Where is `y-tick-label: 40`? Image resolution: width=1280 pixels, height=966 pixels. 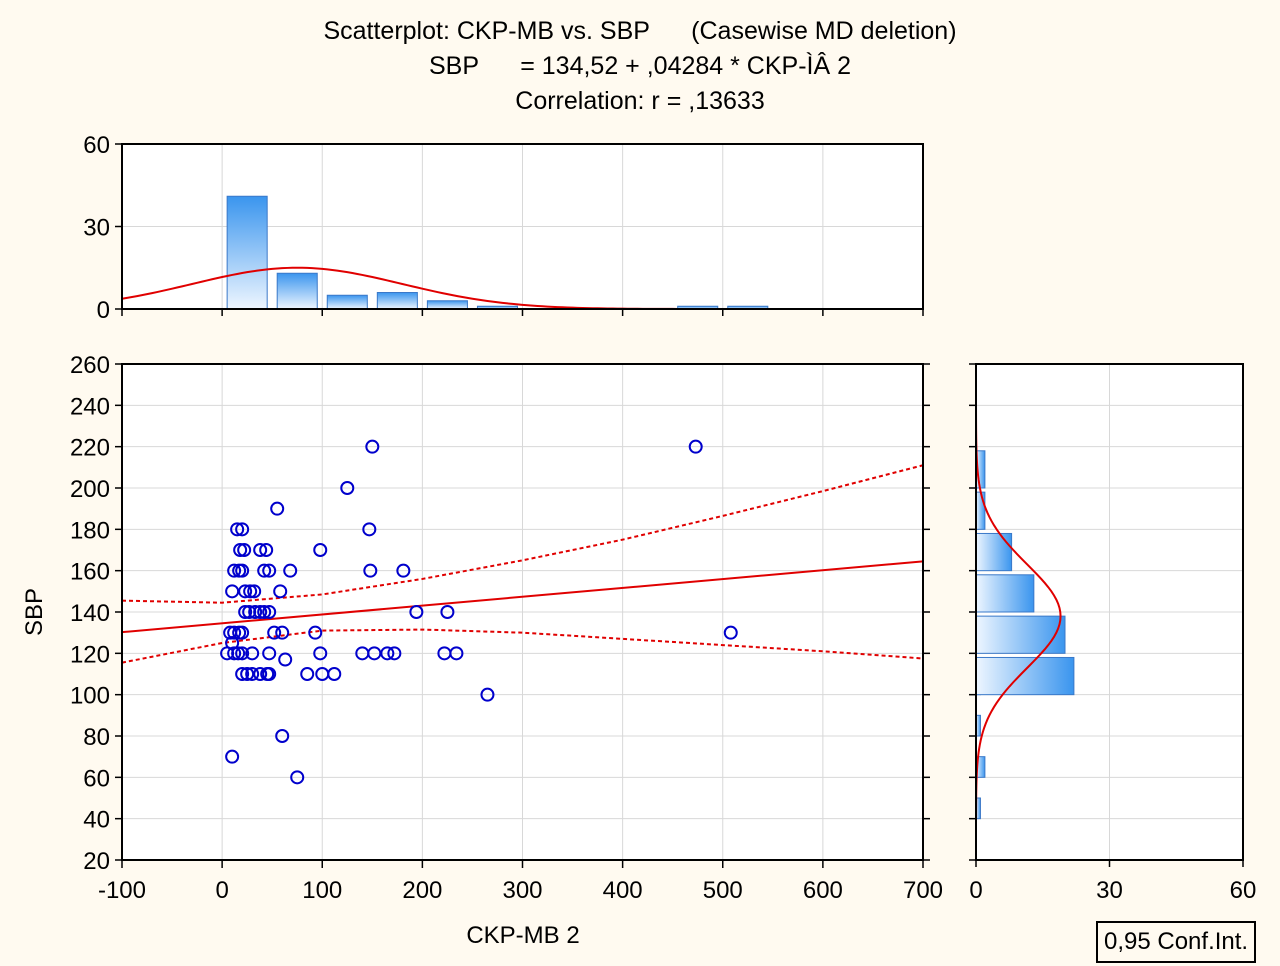
y-tick-label: 40 is located at coordinates (96, 820).